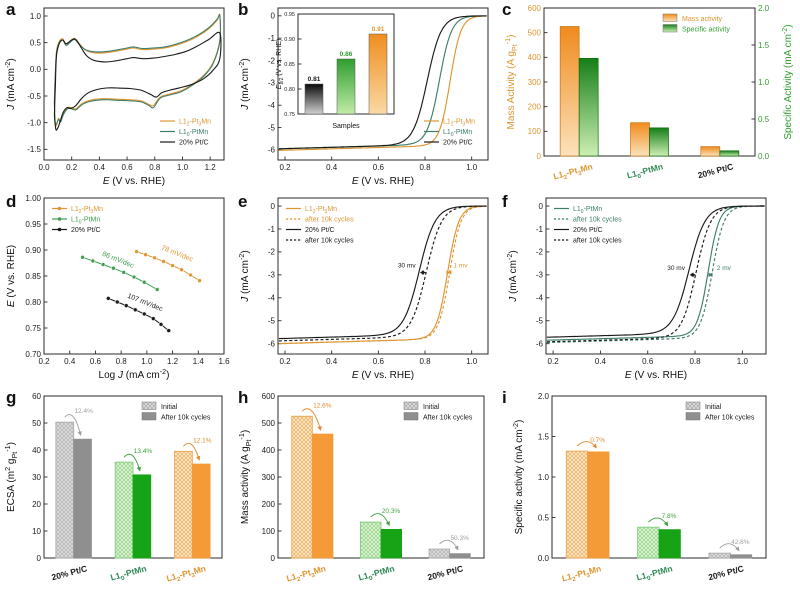 The width and height of the screenshot is (800, 600). Describe the element at coordinates (34, 96) in the screenshot. I see `svg-text: -0.5` at that location.